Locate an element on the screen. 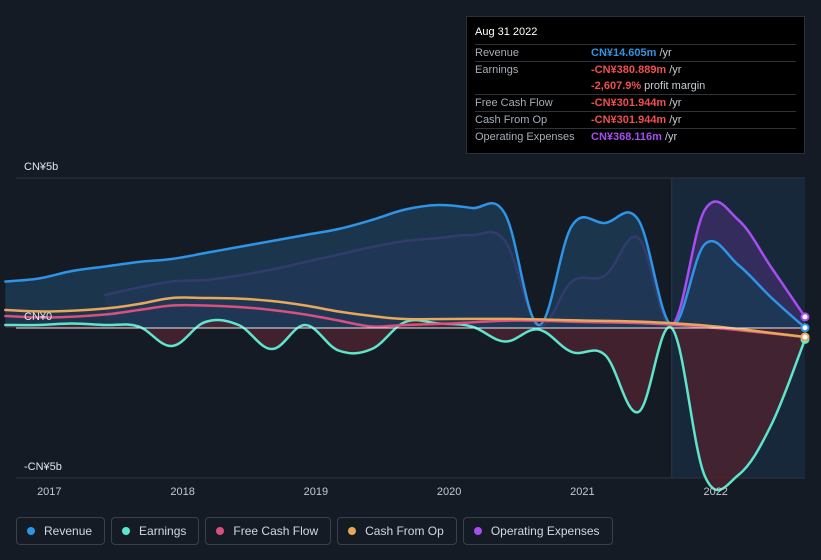 The height and width of the screenshot is (560, 821). tooltip-row: Revenue CN¥14.605m/yr is located at coordinates (635, 52).